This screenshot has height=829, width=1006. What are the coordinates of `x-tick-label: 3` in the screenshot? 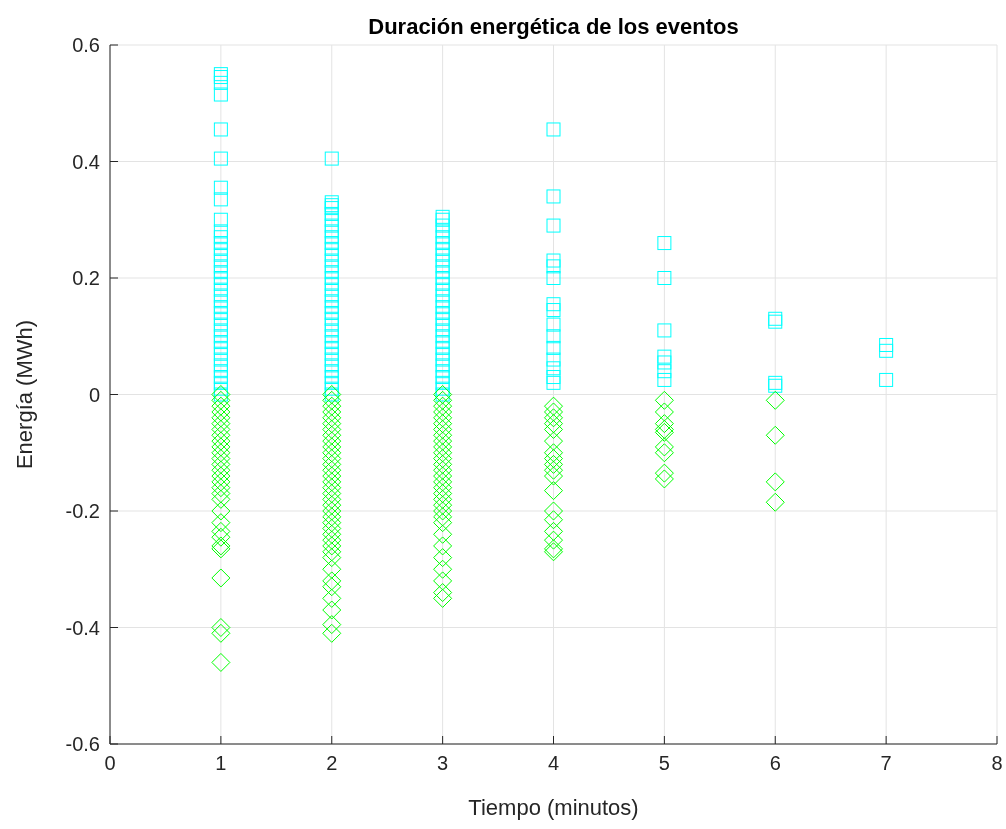 It's located at (443, 763).